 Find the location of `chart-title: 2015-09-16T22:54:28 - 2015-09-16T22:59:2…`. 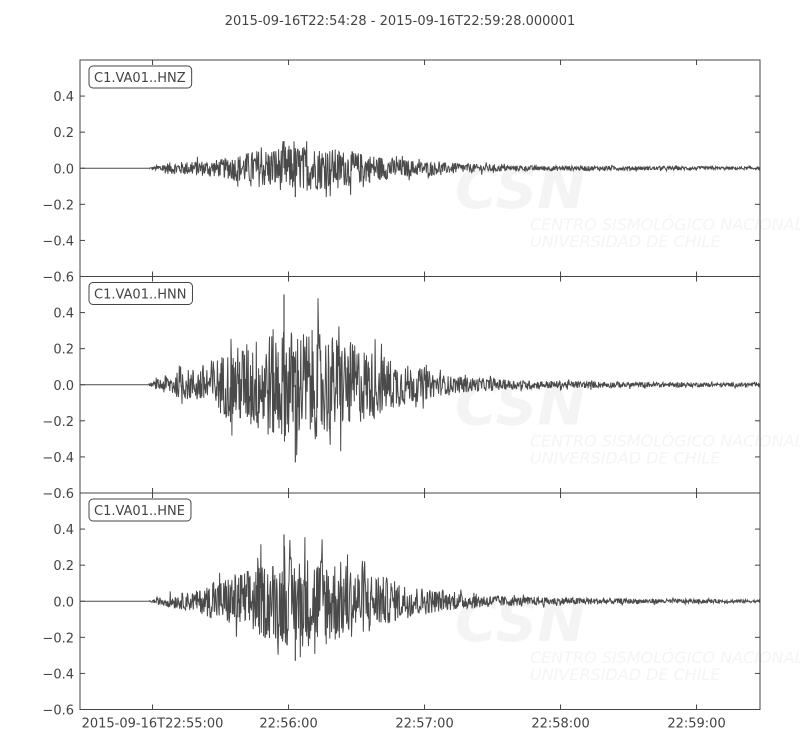

chart-title: 2015-09-16T22:54:28 - 2015-09-16T22:59:2… is located at coordinates (400, 21).